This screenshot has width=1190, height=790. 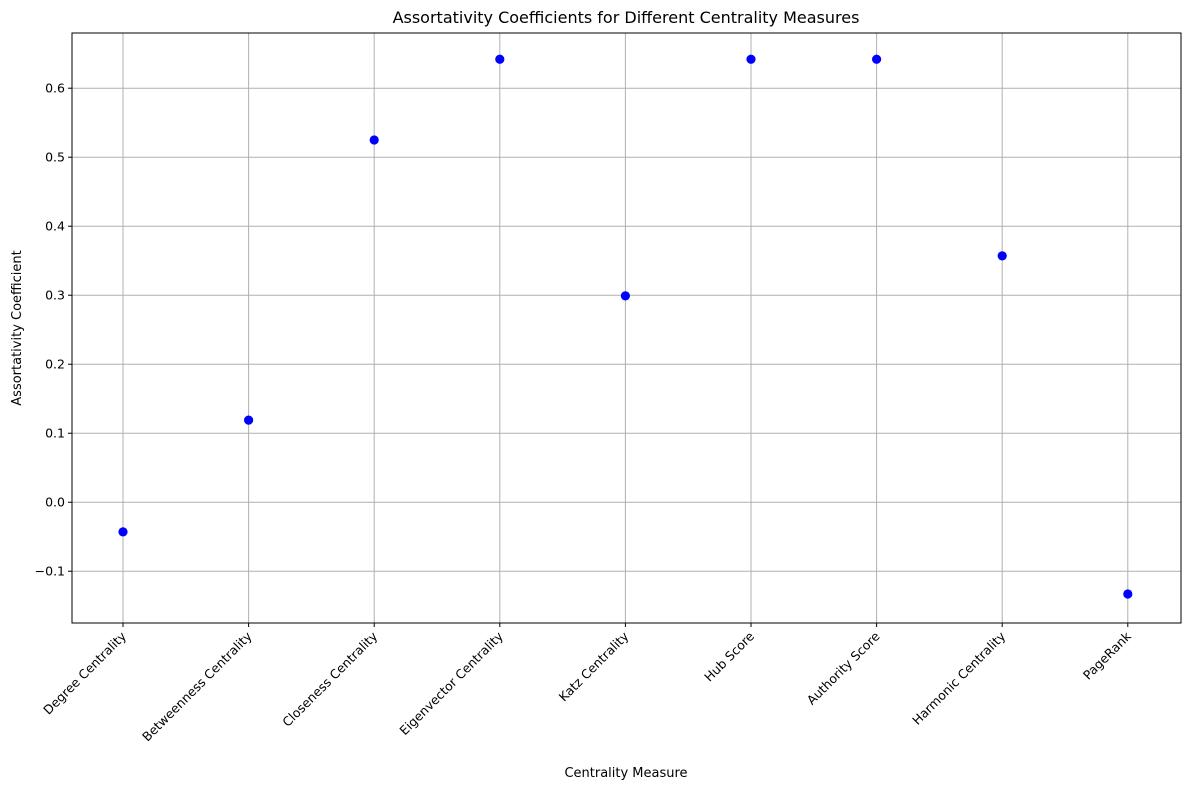 I want to click on y-tick-label: 0.1, so click(x=55, y=433).